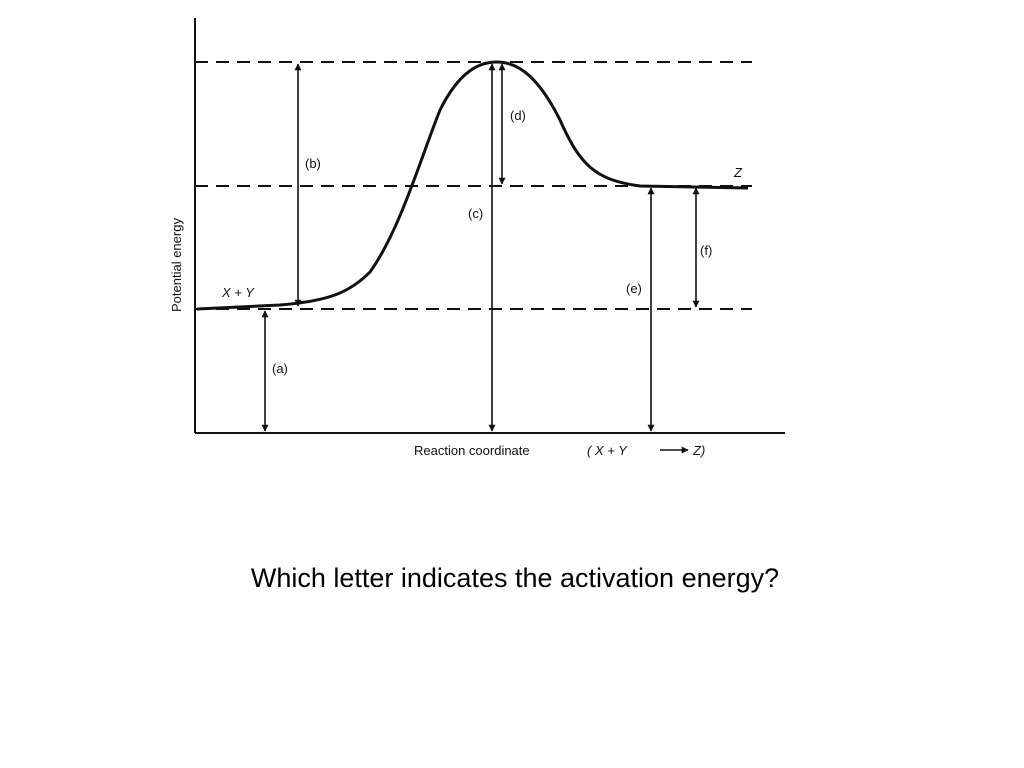  I want to click on x-axis-equation-product: Z), so click(698, 450).